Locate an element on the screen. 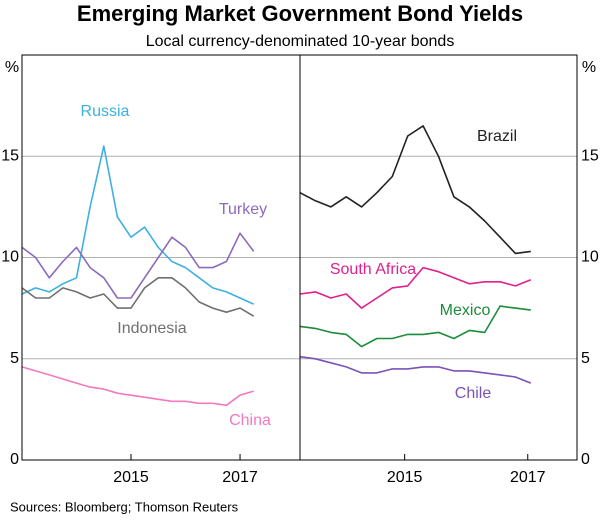 The height and width of the screenshot is (527, 600). chart-title: Emerging Market Government Bond Yields is located at coordinates (300, 13).